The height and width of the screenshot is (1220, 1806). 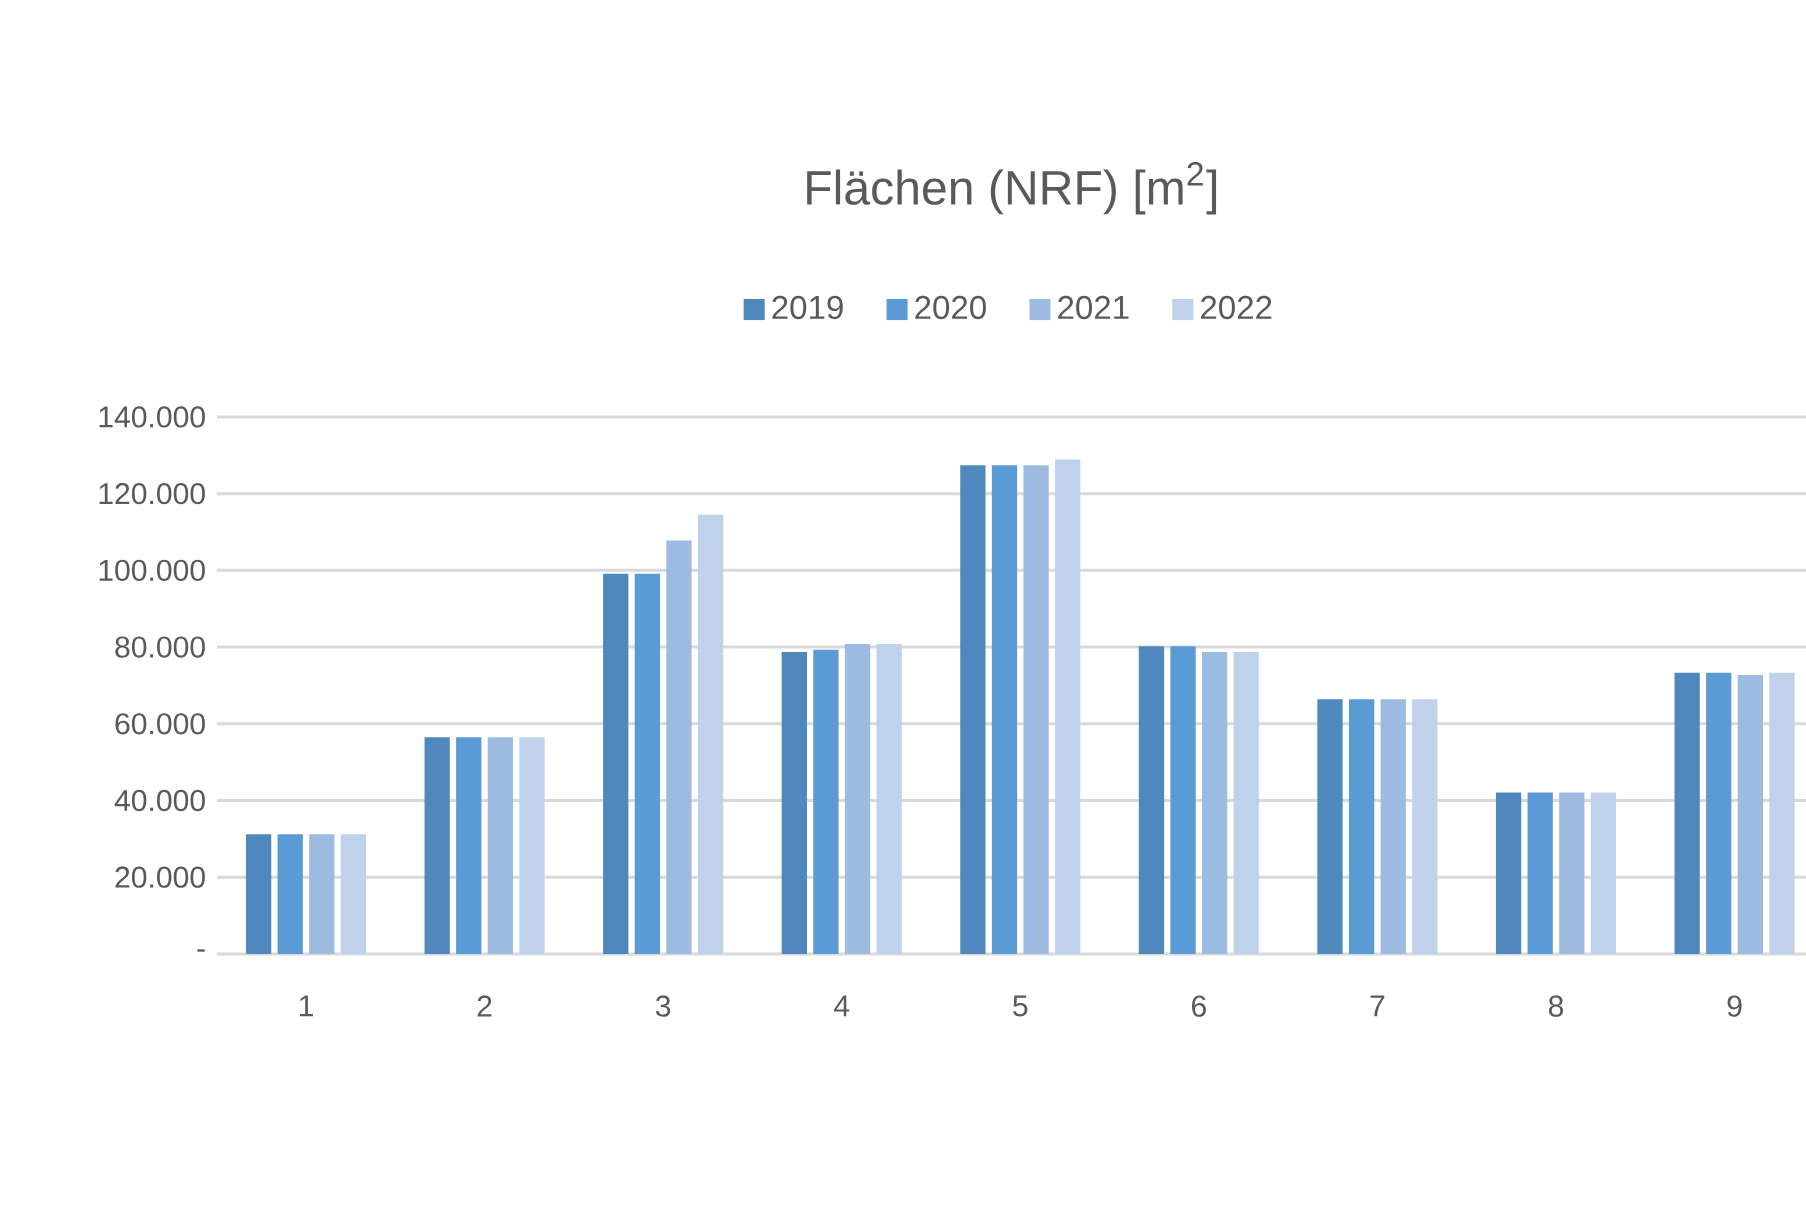 I want to click on x-tick-label: 3, so click(x=663, y=1006).